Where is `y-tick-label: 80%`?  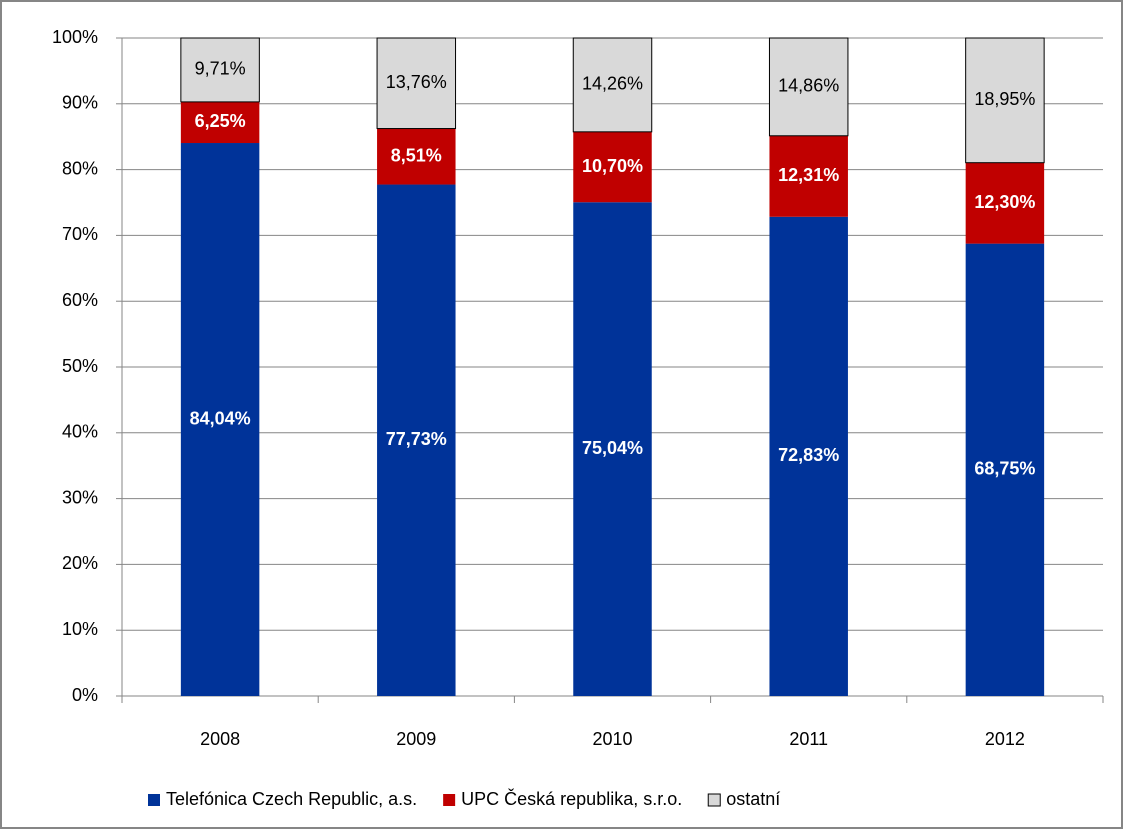
y-tick-label: 80% is located at coordinates (80, 168).